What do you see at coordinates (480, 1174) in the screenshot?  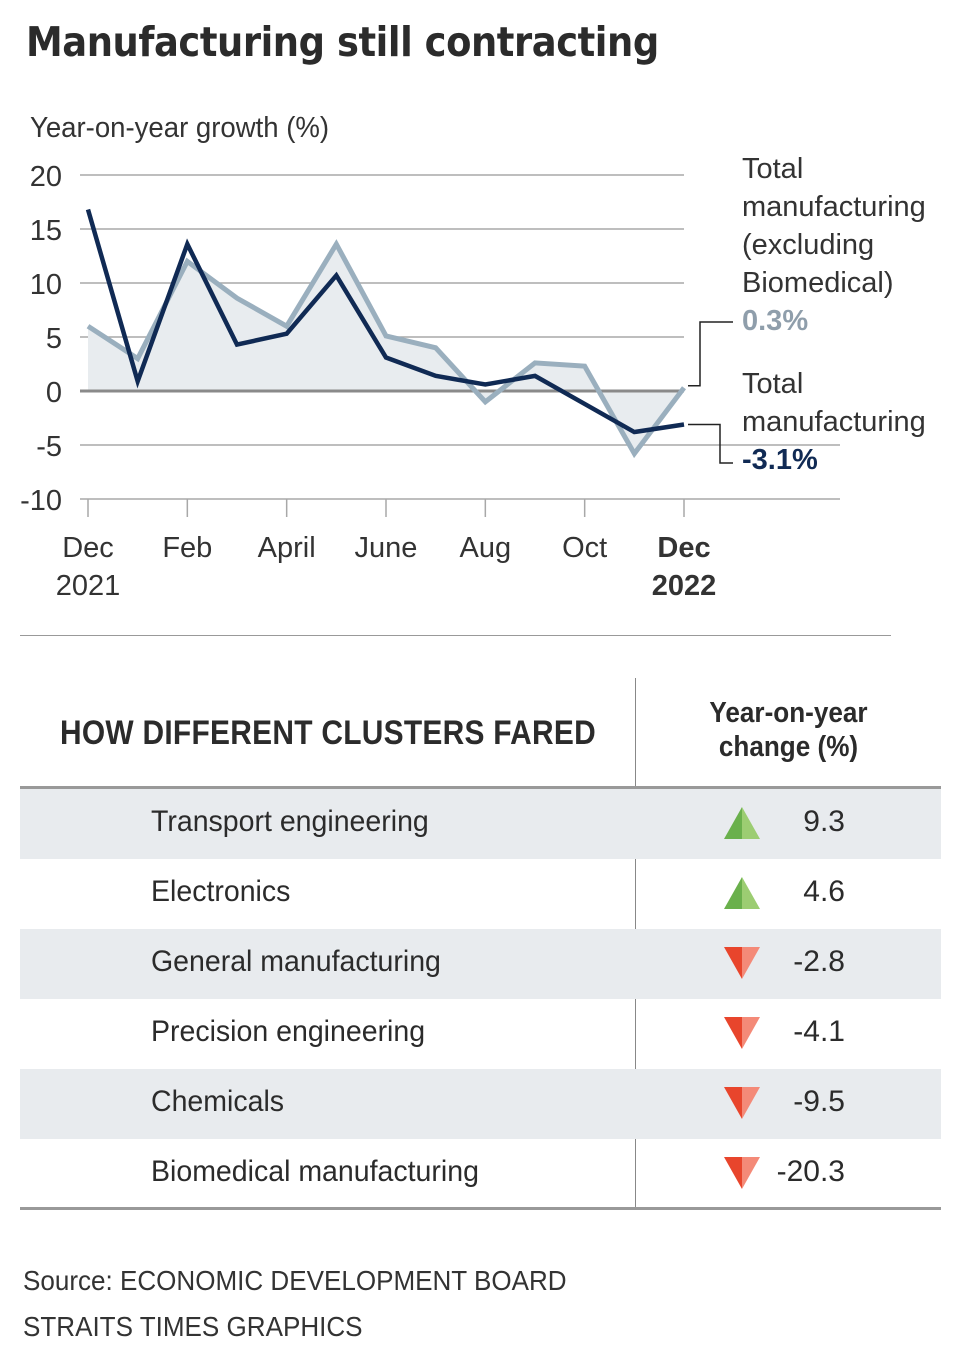 I see `table-row: Biomedical manufacturing -20.3` at bounding box center [480, 1174].